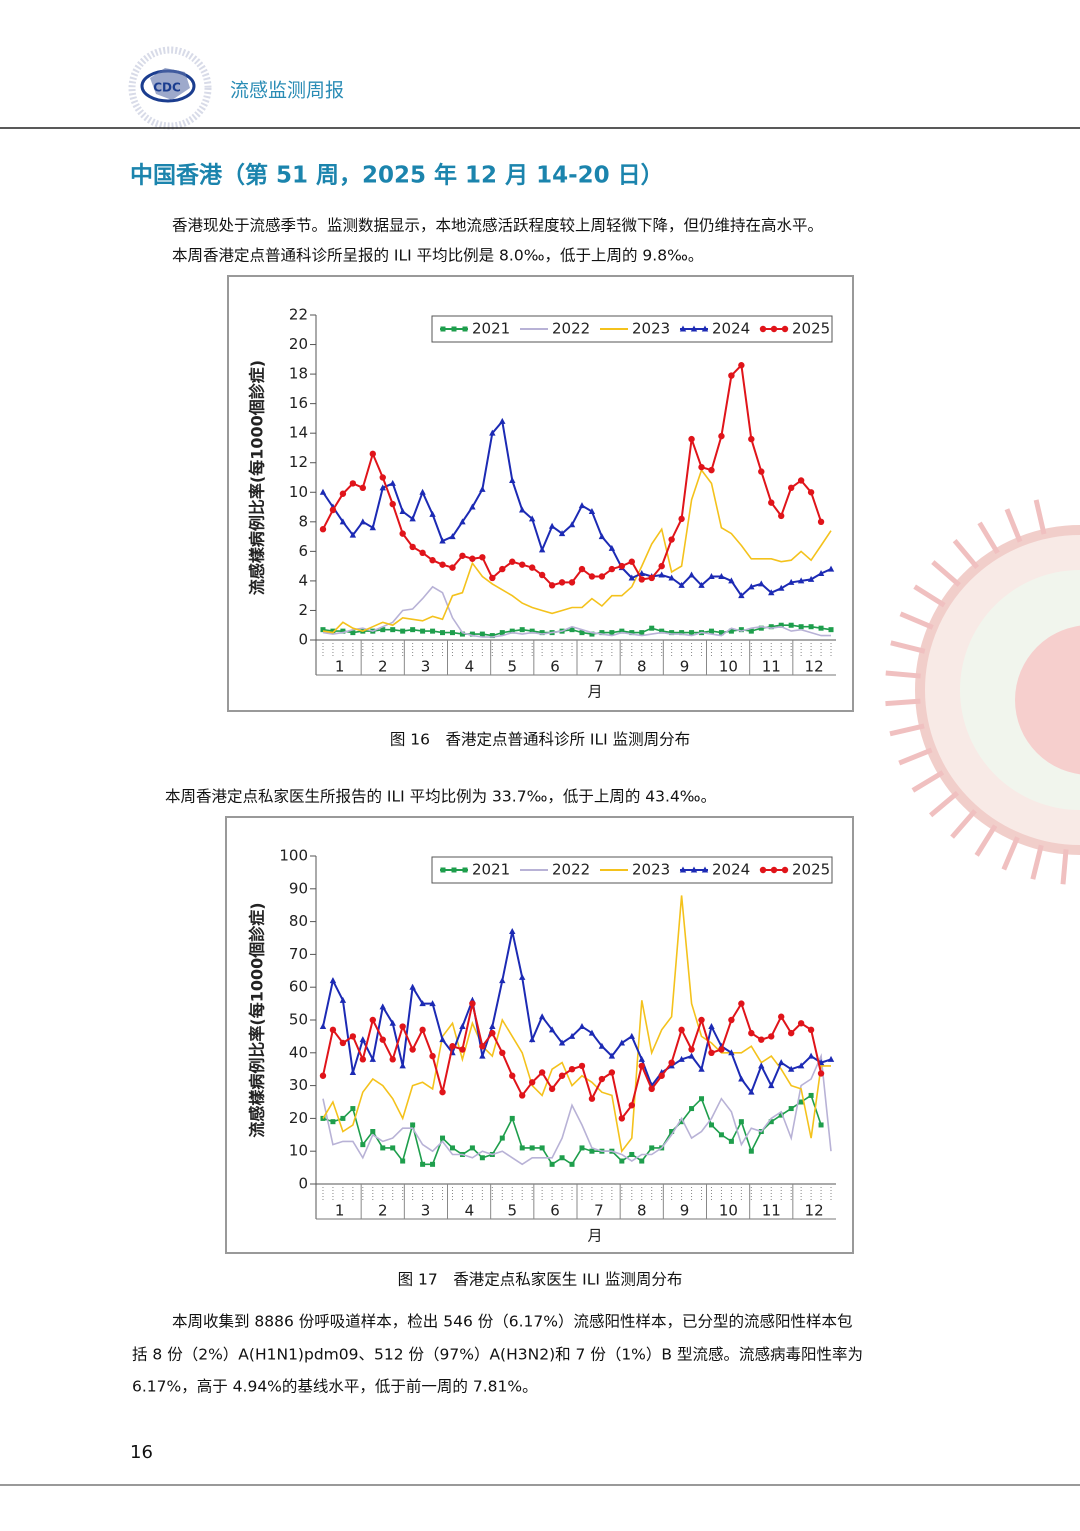 Image resolution: width=1080 pixels, height=1531 pixels. What do you see at coordinates (298, 1052) in the screenshot?
I see `y-tick-label: 40` at bounding box center [298, 1052].